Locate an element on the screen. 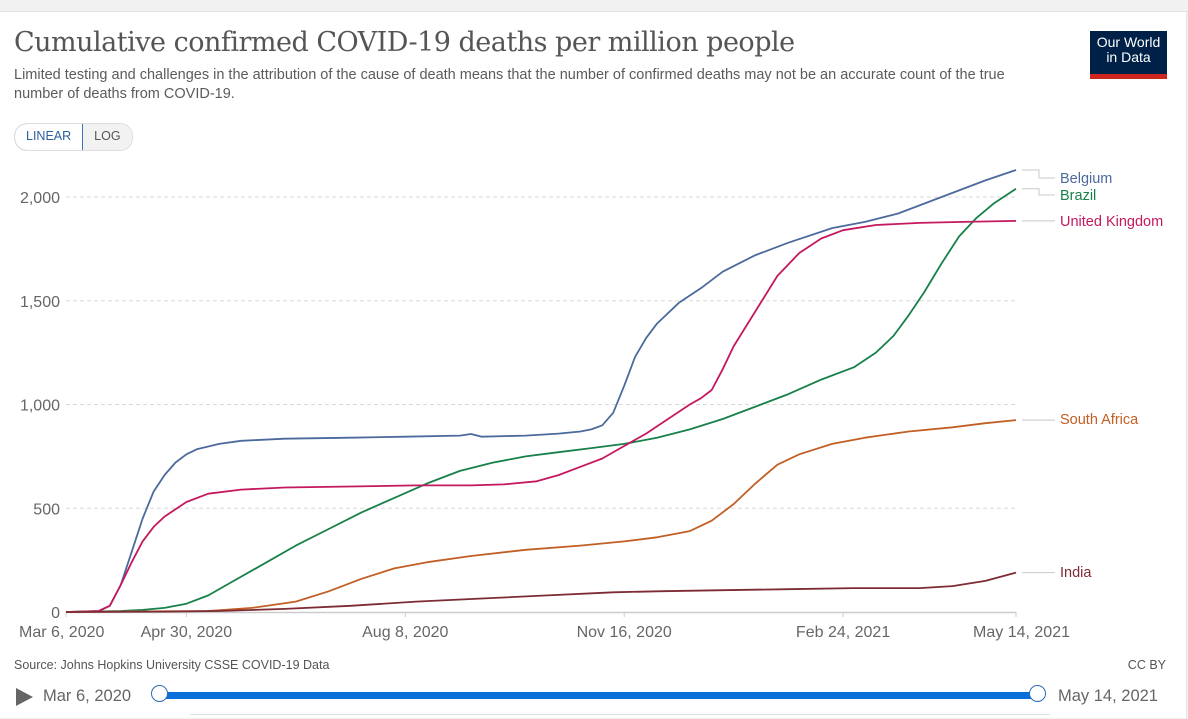 Image resolution: width=1188 pixels, height=719 pixels. log-scale-button: LOG is located at coordinates (107, 137).